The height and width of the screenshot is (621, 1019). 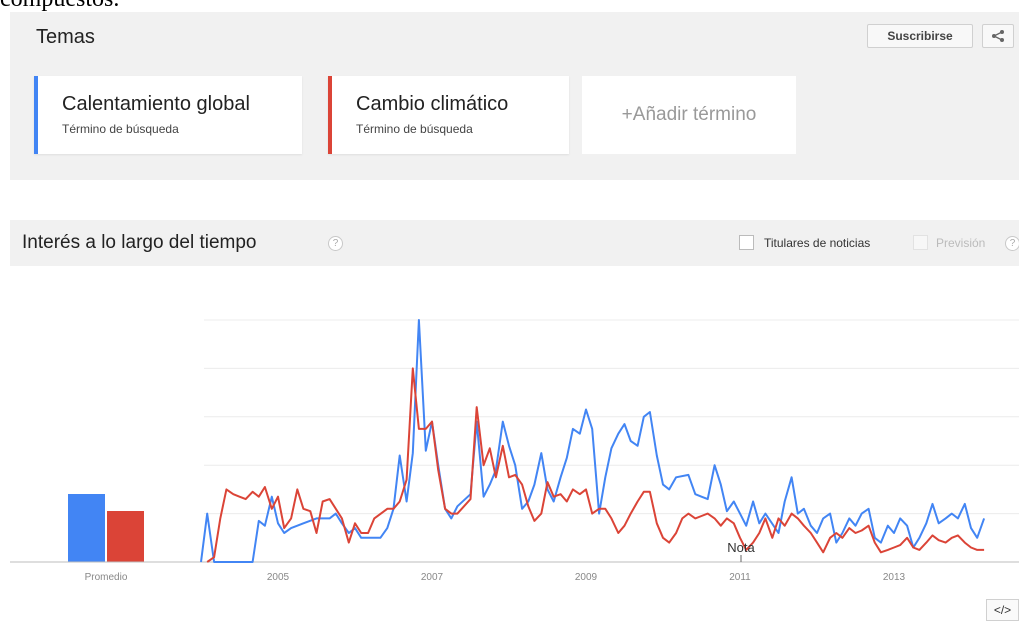 I want to click on note-label: Nota, so click(x=741, y=547).